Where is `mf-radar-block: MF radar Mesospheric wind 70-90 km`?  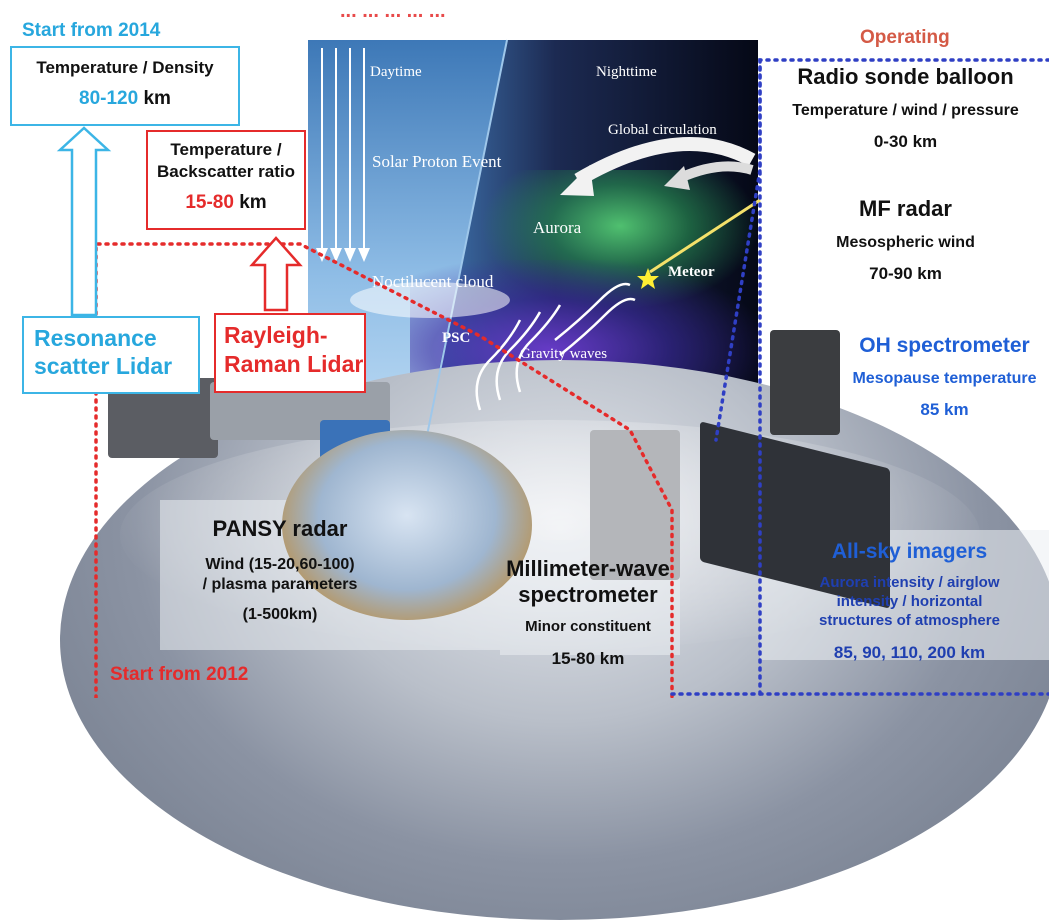 mf-radar-block: MF radar Mesospheric wind 70-90 km is located at coordinates (905, 240).